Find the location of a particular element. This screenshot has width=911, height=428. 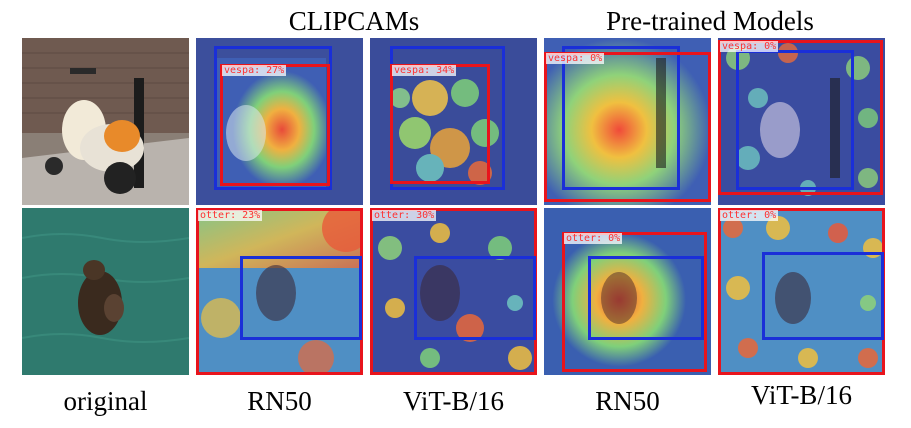

header-clipcams: CLIPCAMs is located at coordinates (354, 21).